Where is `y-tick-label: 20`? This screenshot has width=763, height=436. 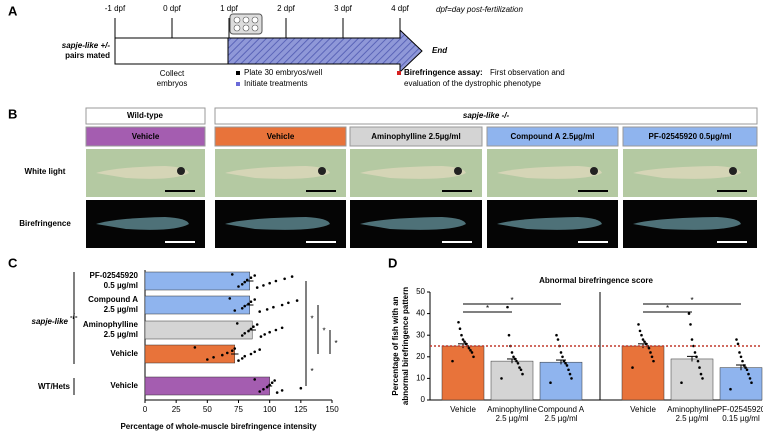
y-tick-label: 20 is located at coordinates (420, 356).